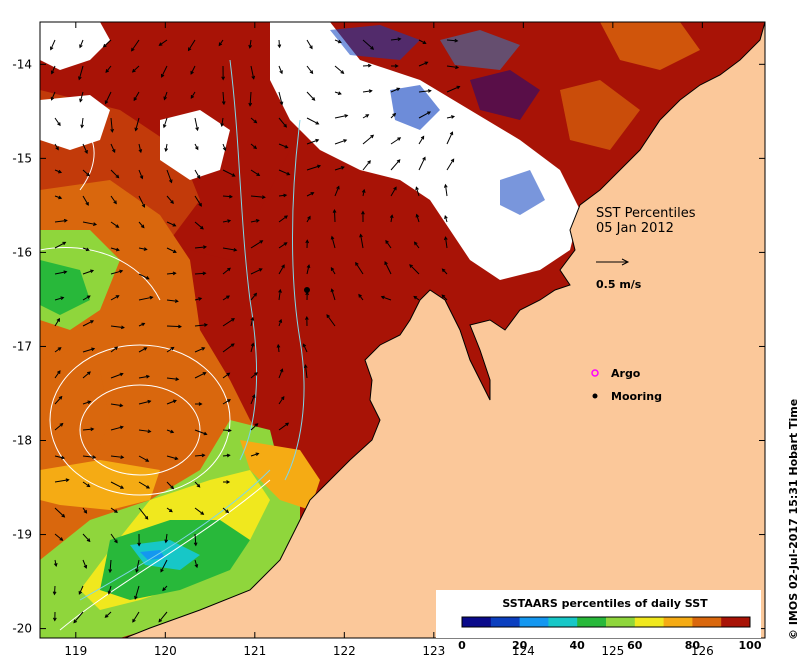 This screenshot has width=809, height=672. I want to click on x-tick-label: 122, so click(344, 651).